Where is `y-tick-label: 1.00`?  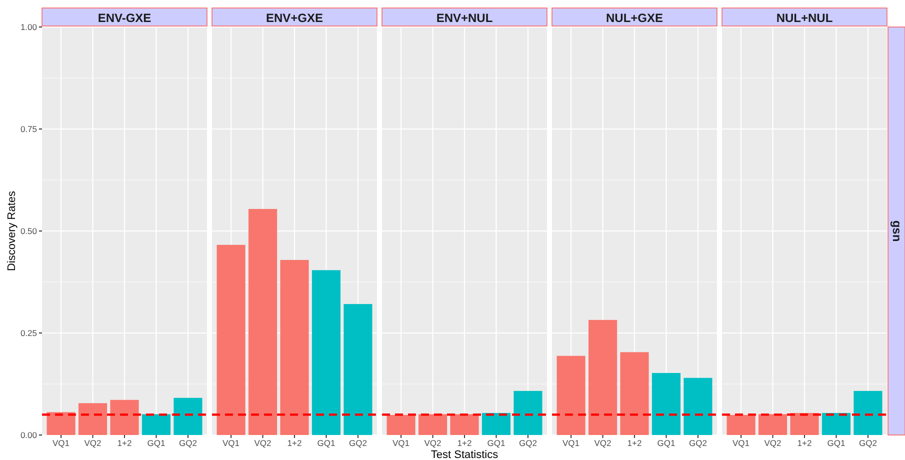 y-tick-label: 1.00 is located at coordinates (29, 27).